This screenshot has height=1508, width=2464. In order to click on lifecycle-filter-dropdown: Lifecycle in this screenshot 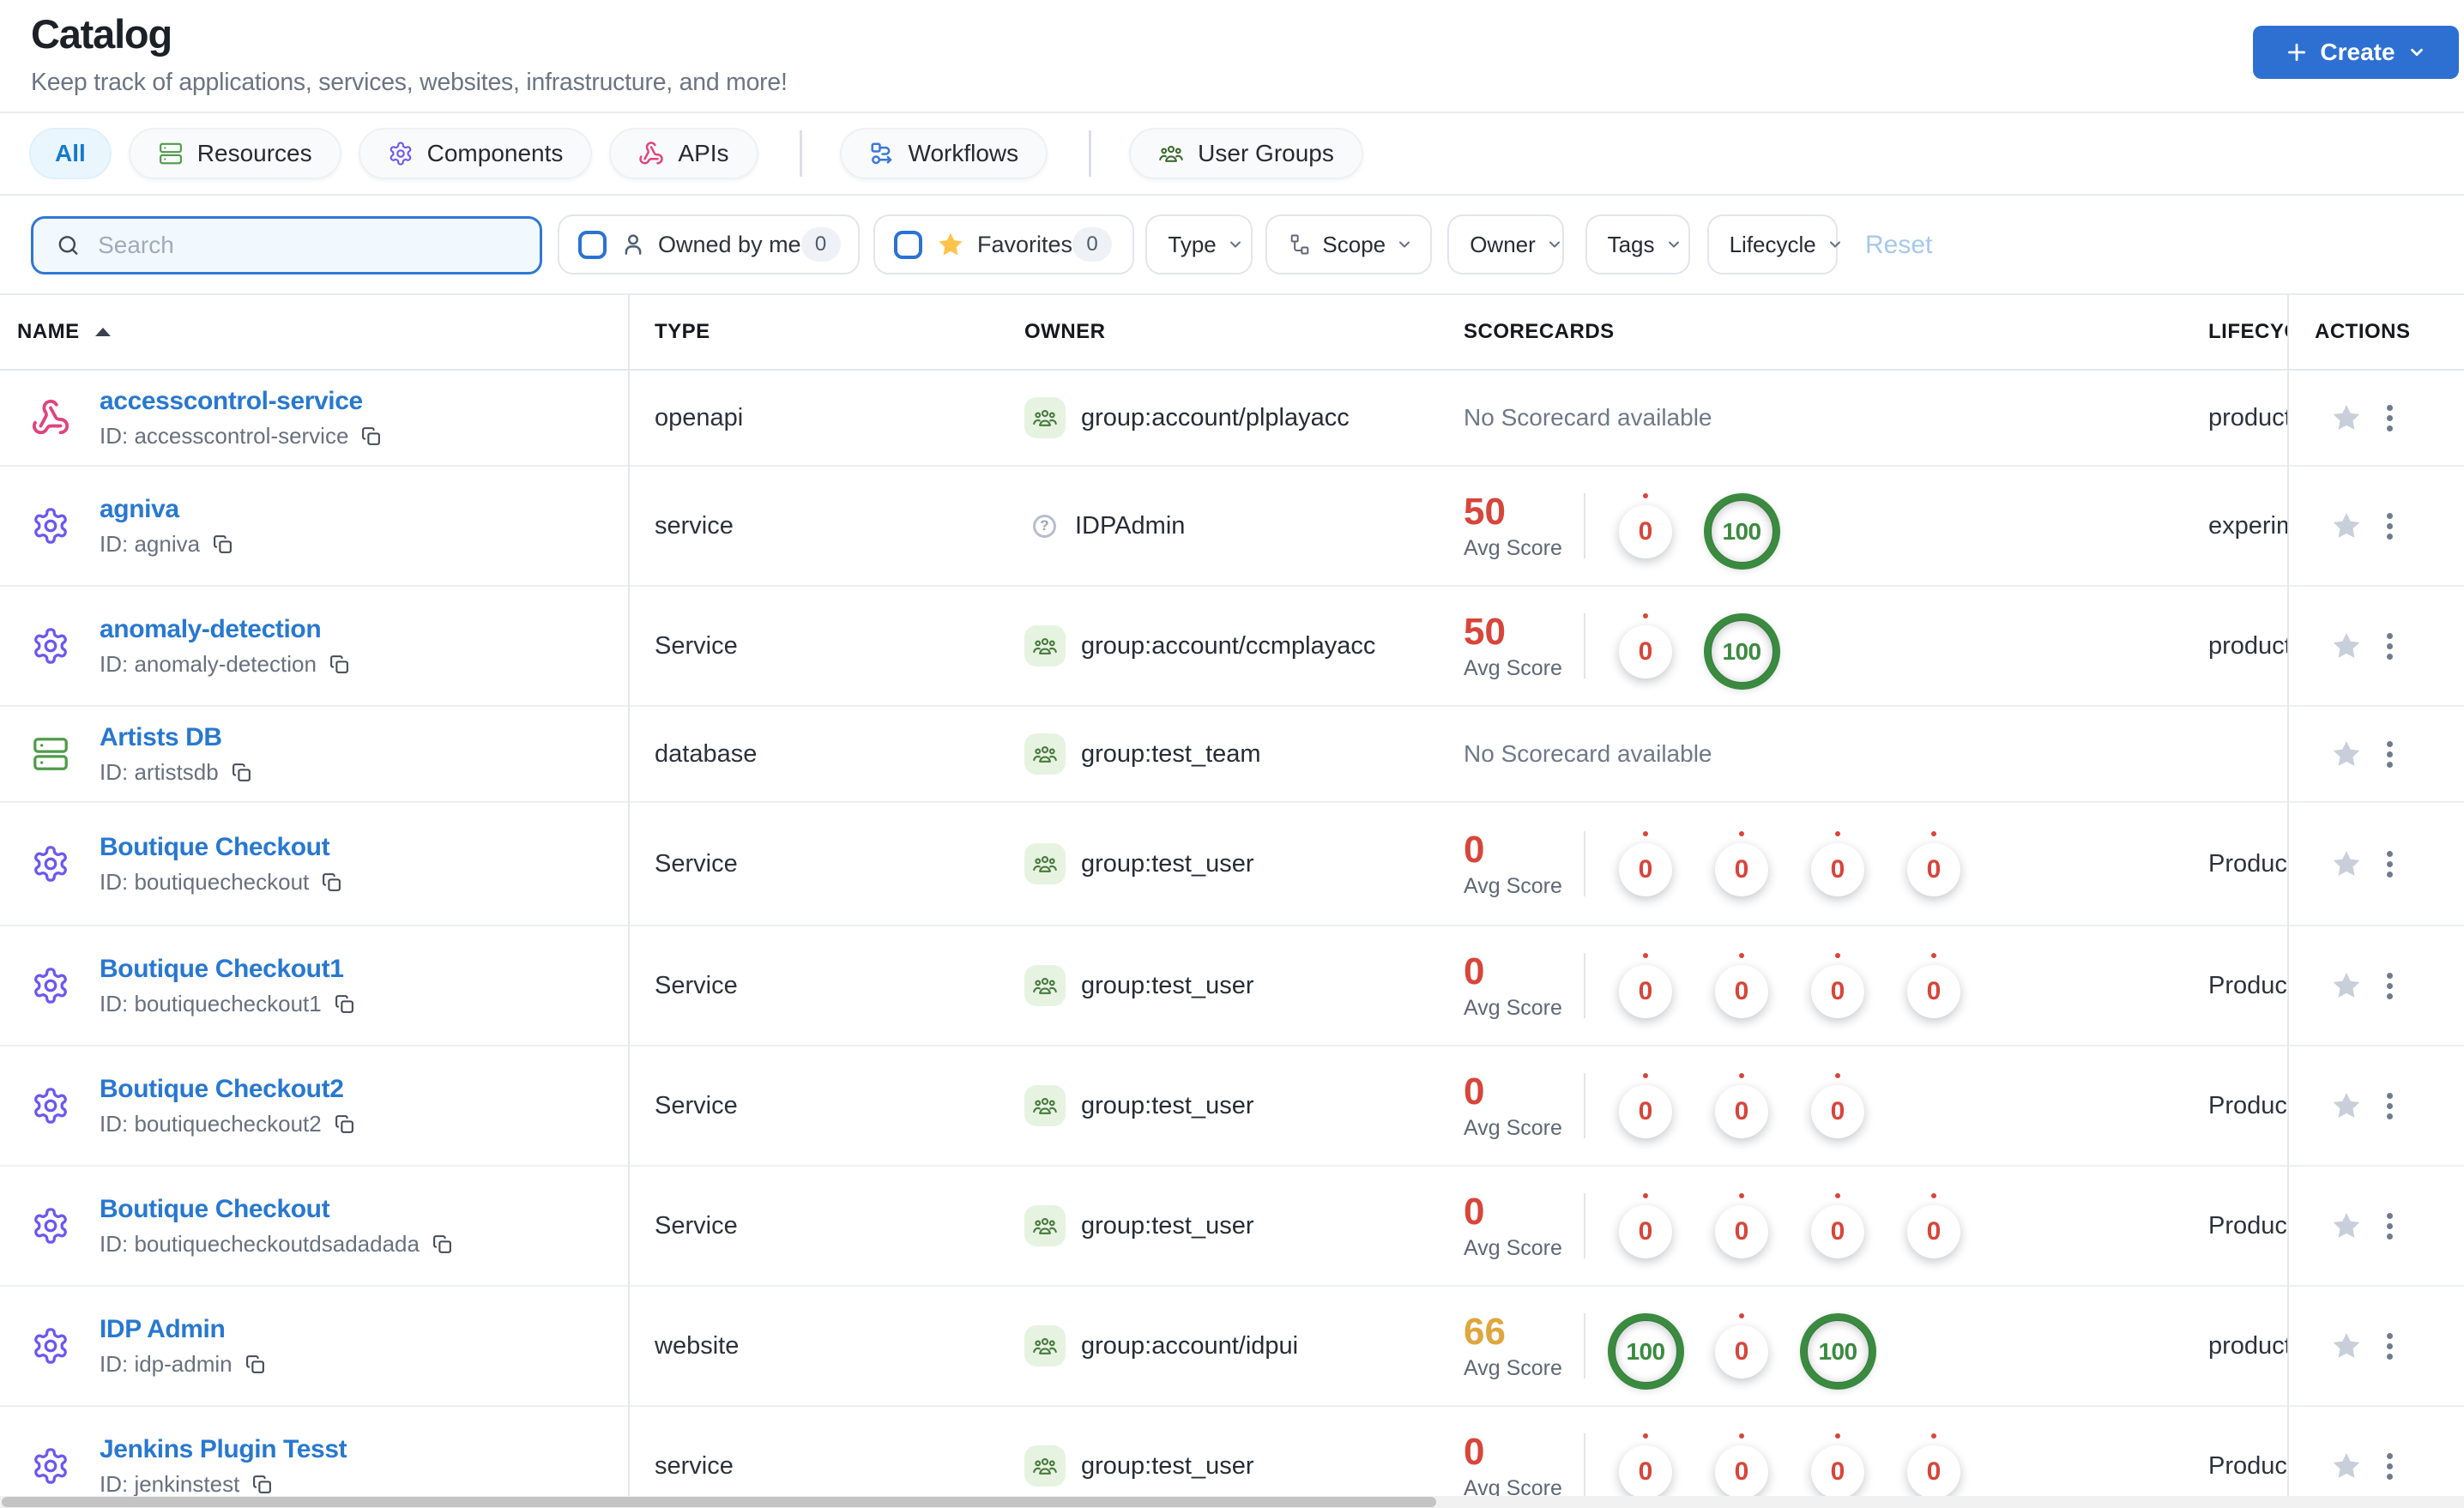, I will do `click(1773, 244)`.